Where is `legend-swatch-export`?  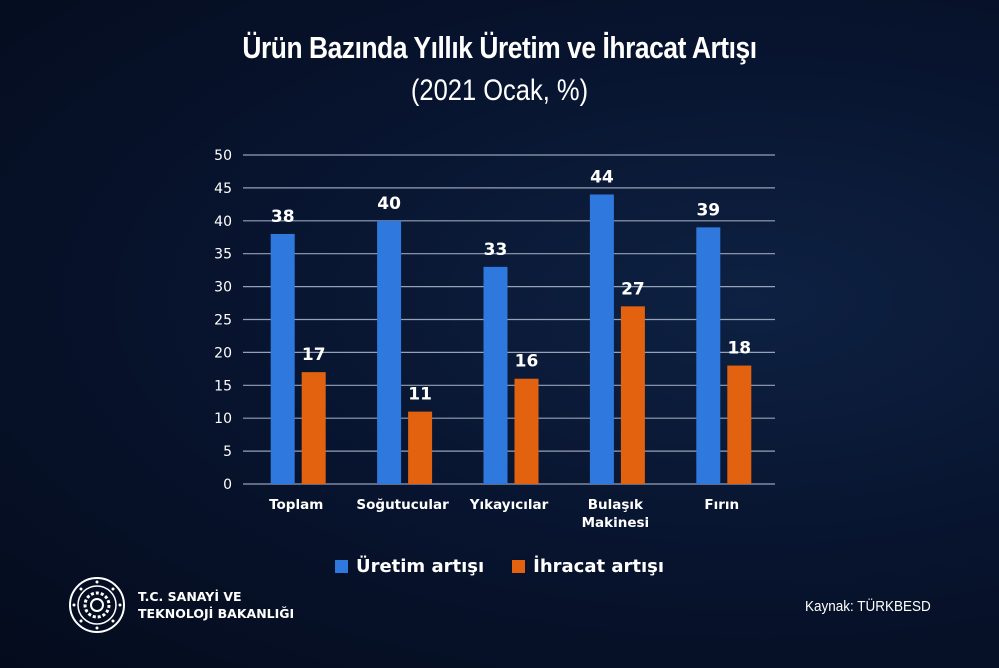 legend-swatch-export is located at coordinates (519, 566).